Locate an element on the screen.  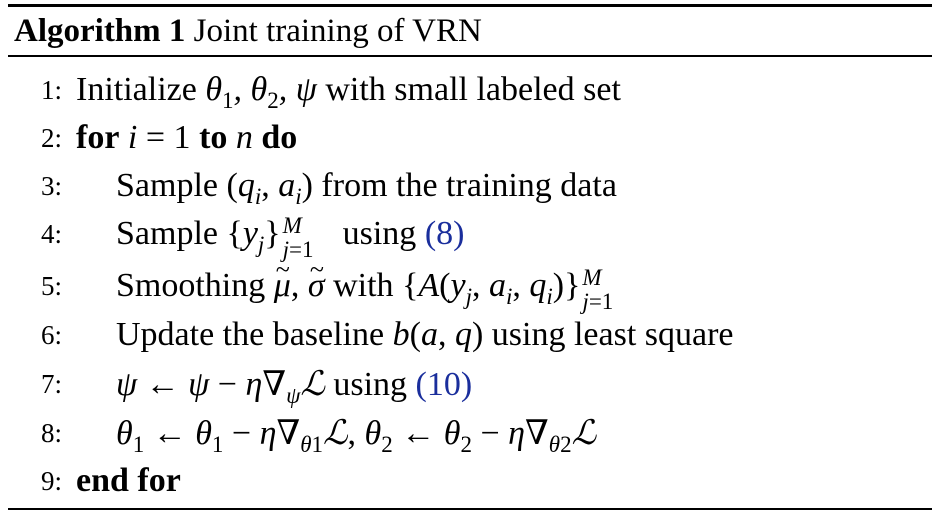
line-content: for i = 1 to n do is located at coordinates (187, 137).